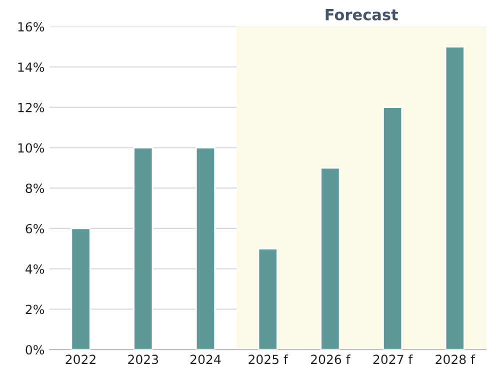  Describe the element at coordinates (35, 269) in the screenshot. I see `y-tick-label: 4%` at that location.